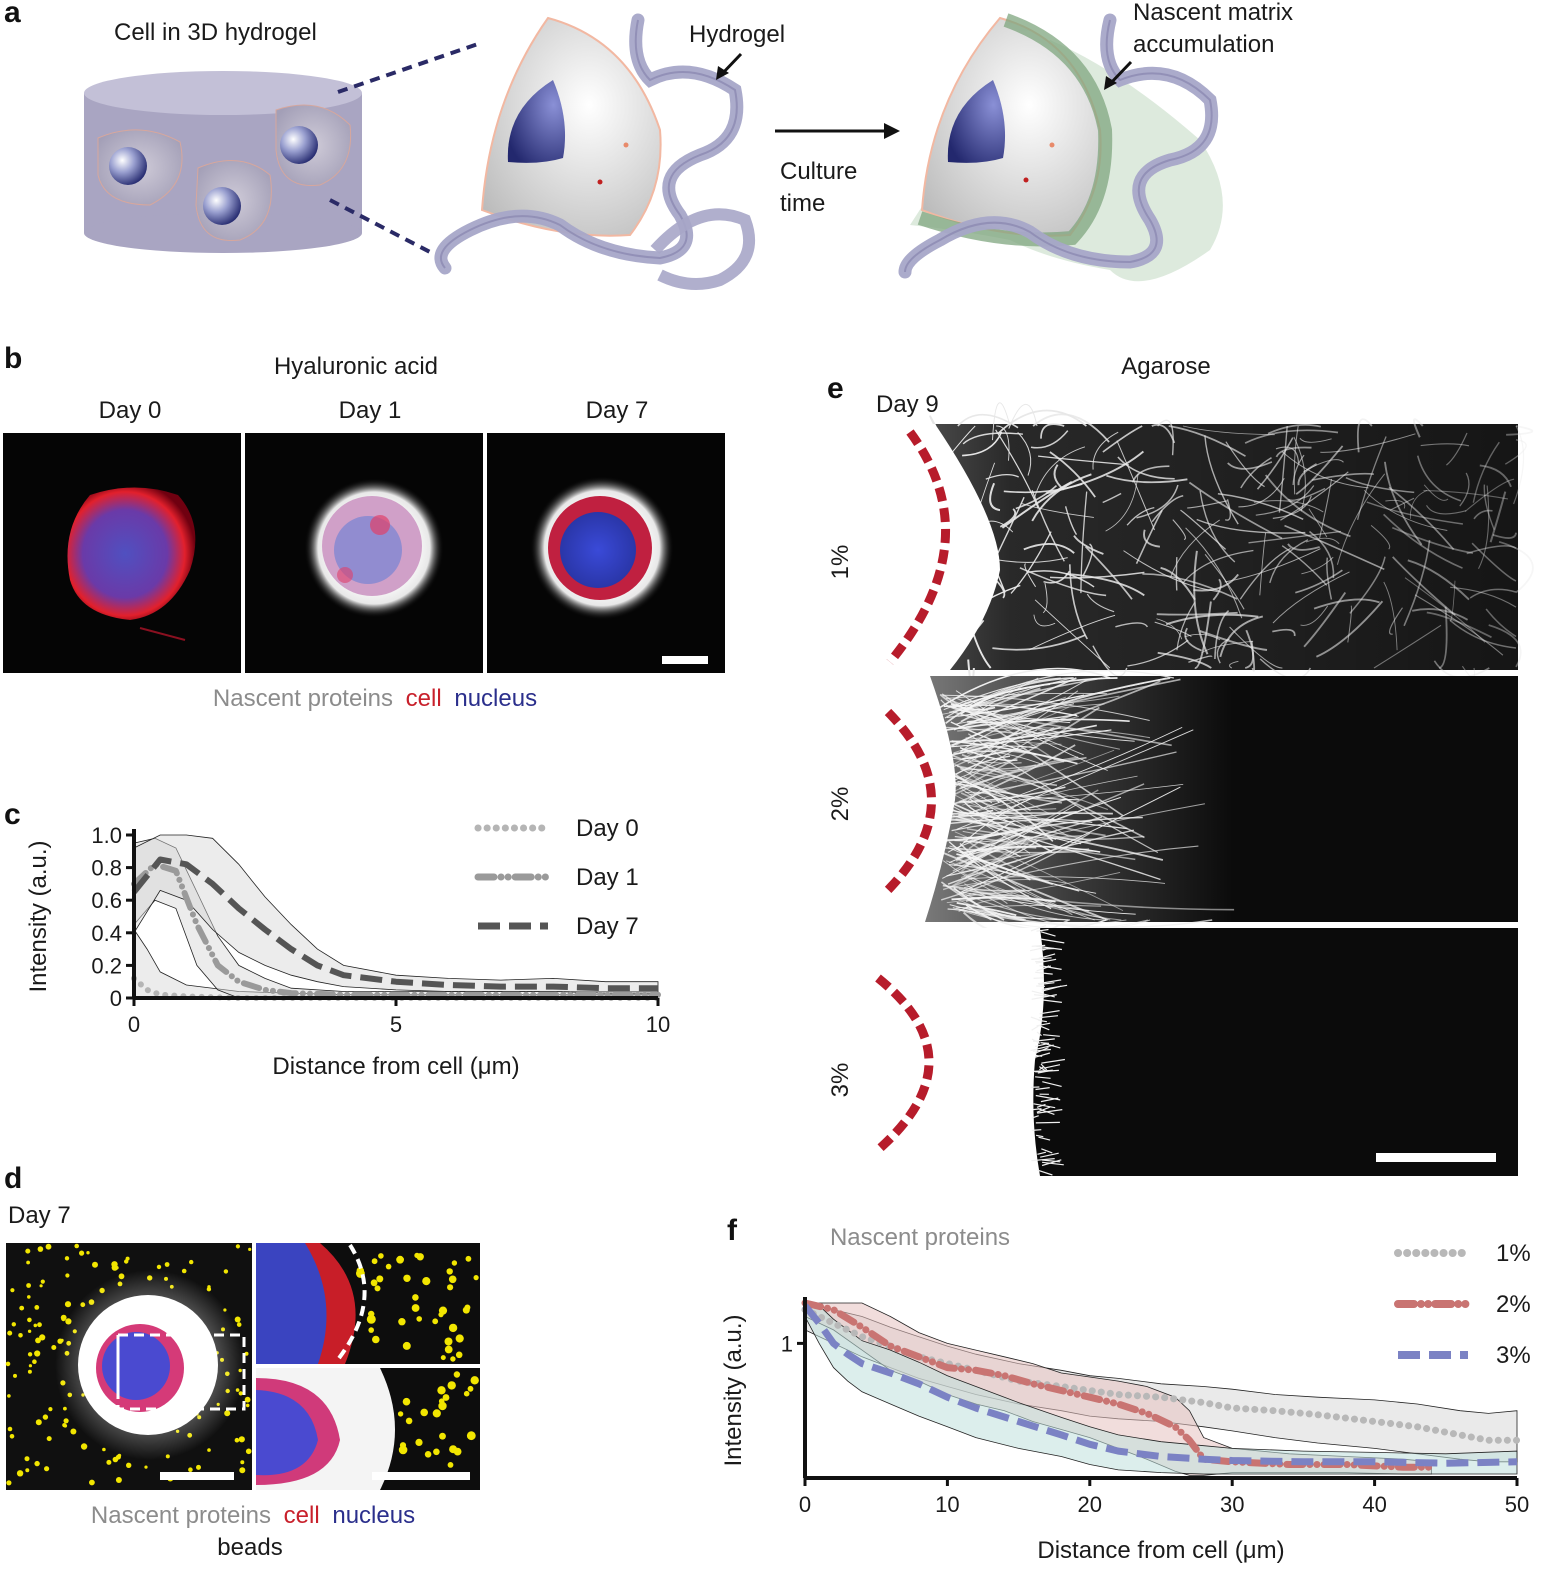  I want to click on process-label-line1: Culture, so click(818, 171).